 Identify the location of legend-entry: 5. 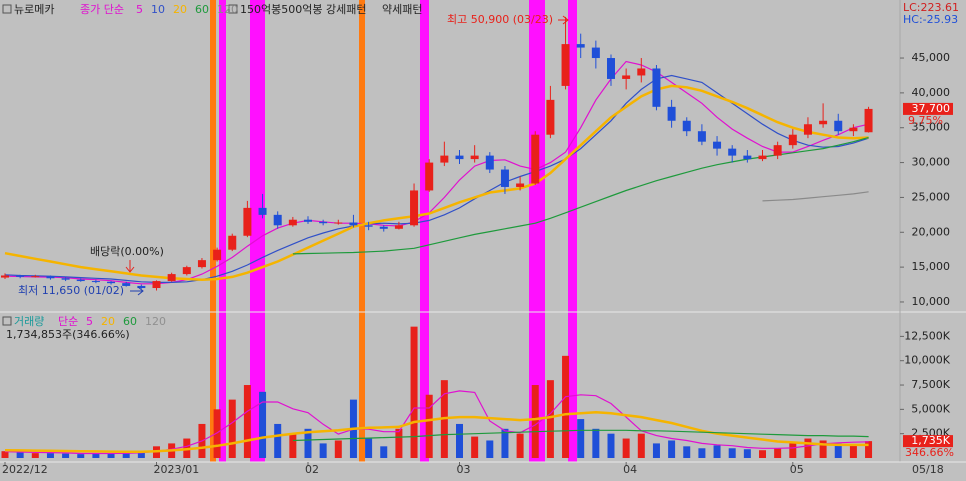
(89, 321).